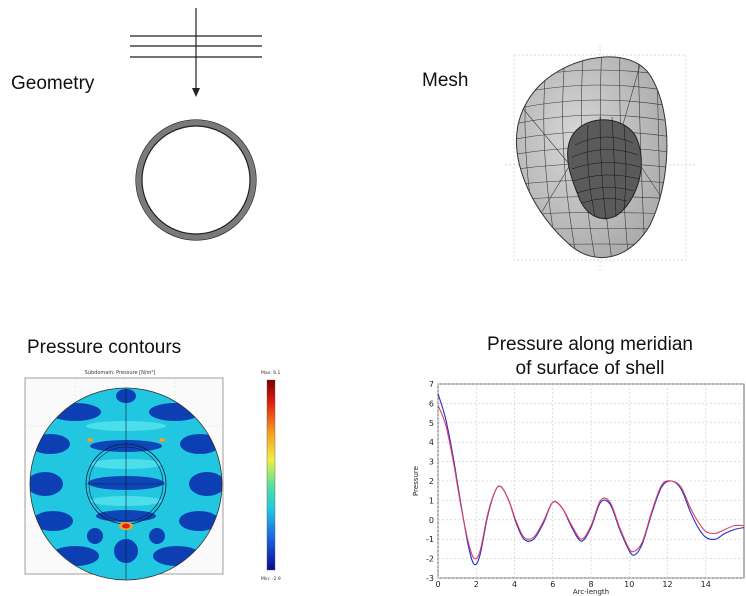  Describe the element at coordinates (437, 584) in the screenshot. I see `x-tick-label: 0` at that location.